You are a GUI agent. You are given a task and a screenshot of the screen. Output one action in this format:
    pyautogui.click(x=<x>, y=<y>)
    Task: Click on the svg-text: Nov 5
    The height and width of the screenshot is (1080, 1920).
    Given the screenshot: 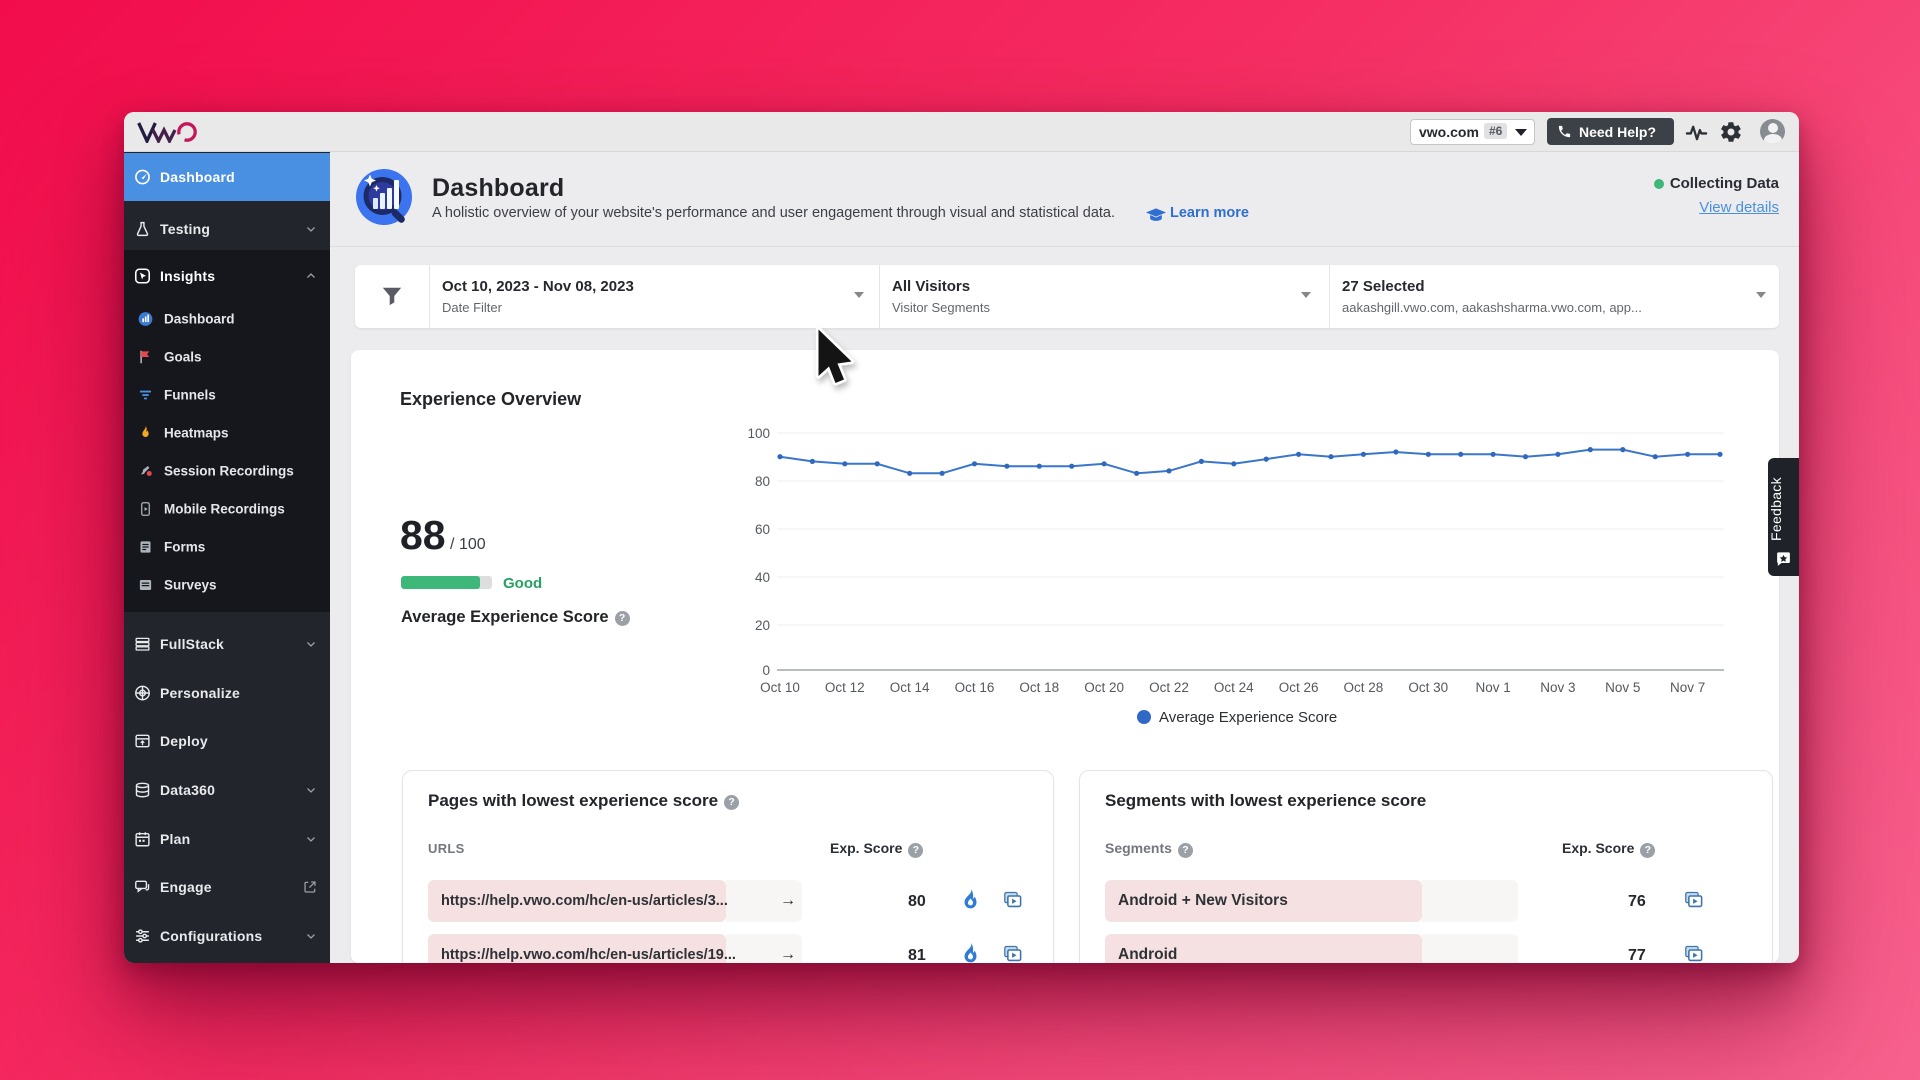 What is the action you would take?
    pyautogui.click(x=1622, y=687)
    